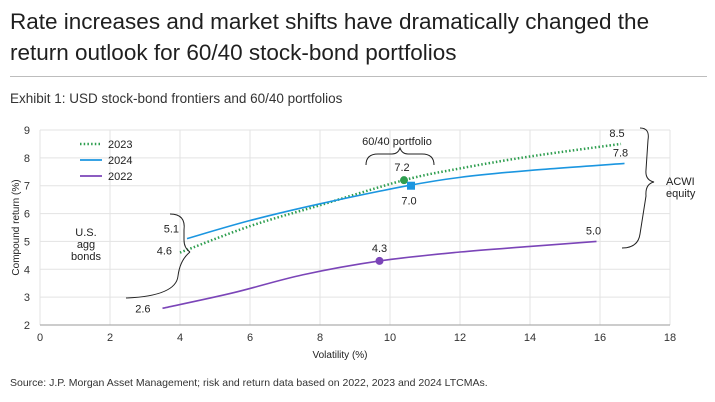  Describe the element at coordinates (400, 156) in the screenshot. I see `brace-portfolio` at that location.